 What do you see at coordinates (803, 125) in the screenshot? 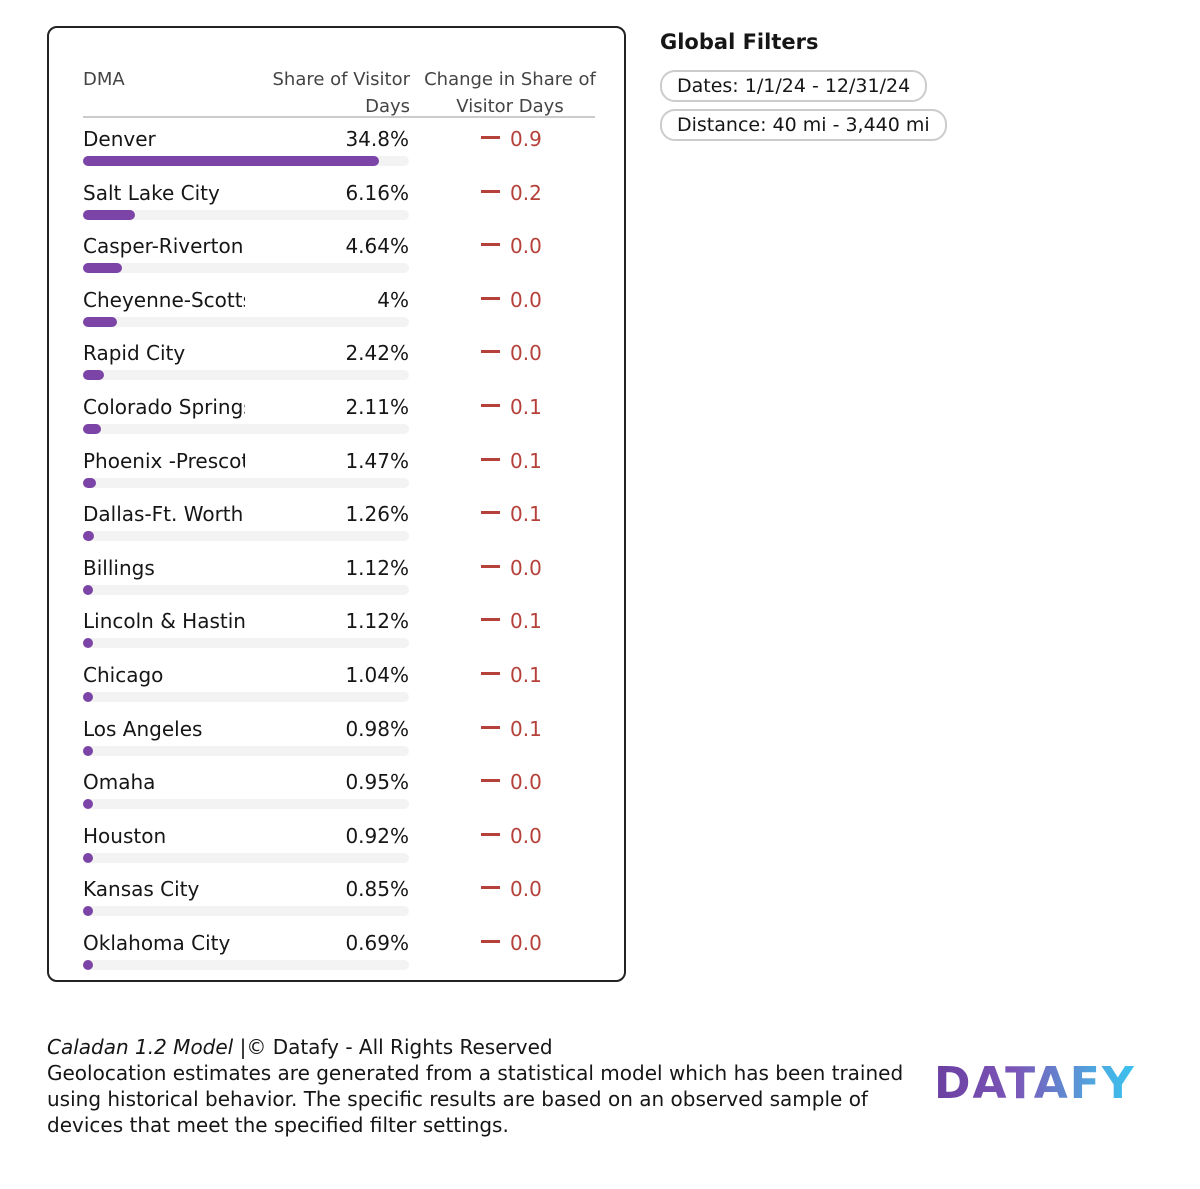
I see `distance-filter-pill: Distance: 40 mi - 3,440 mi` at bounding box center [803, 125].